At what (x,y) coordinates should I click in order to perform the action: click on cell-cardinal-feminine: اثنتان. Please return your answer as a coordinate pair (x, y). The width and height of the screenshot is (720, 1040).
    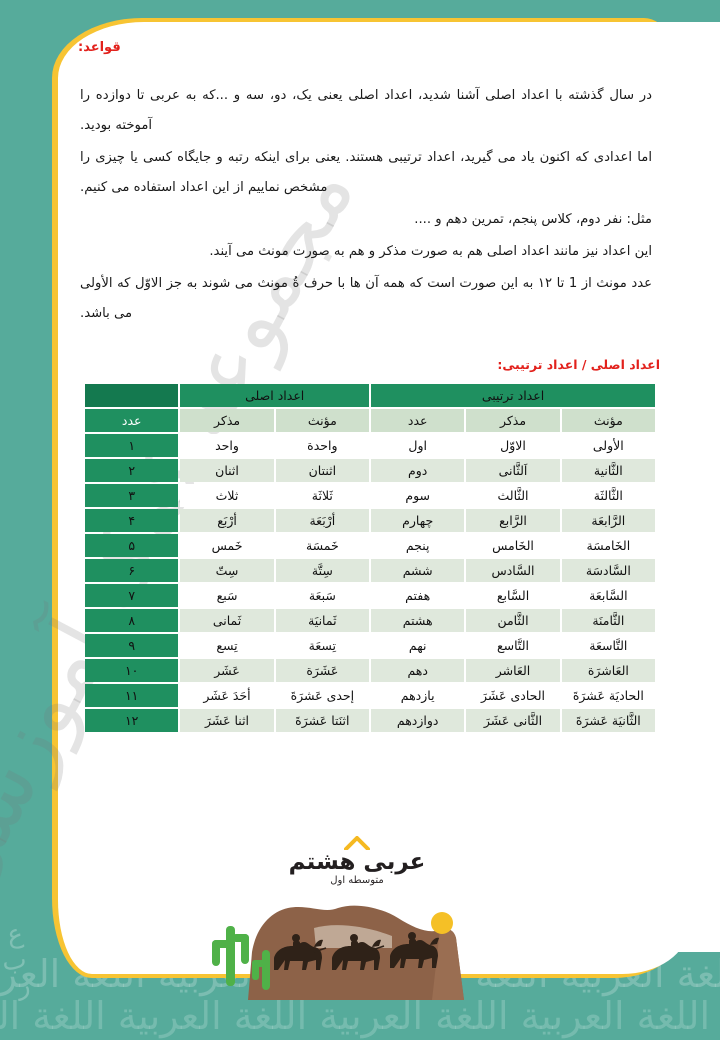
    Looking at the image, I should click on (322, 470).